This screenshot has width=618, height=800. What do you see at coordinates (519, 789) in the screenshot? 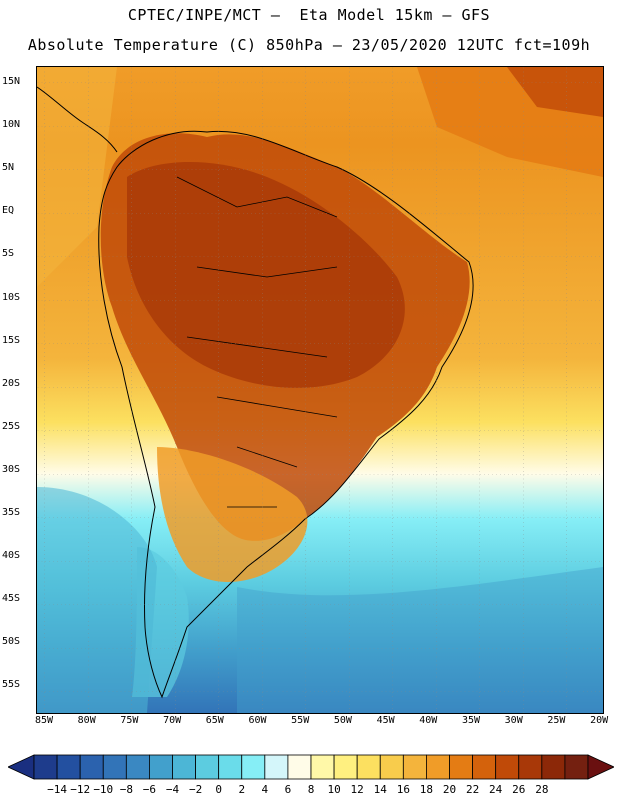
I see `colorbar-label: 26` at bounding box center [519, 789].